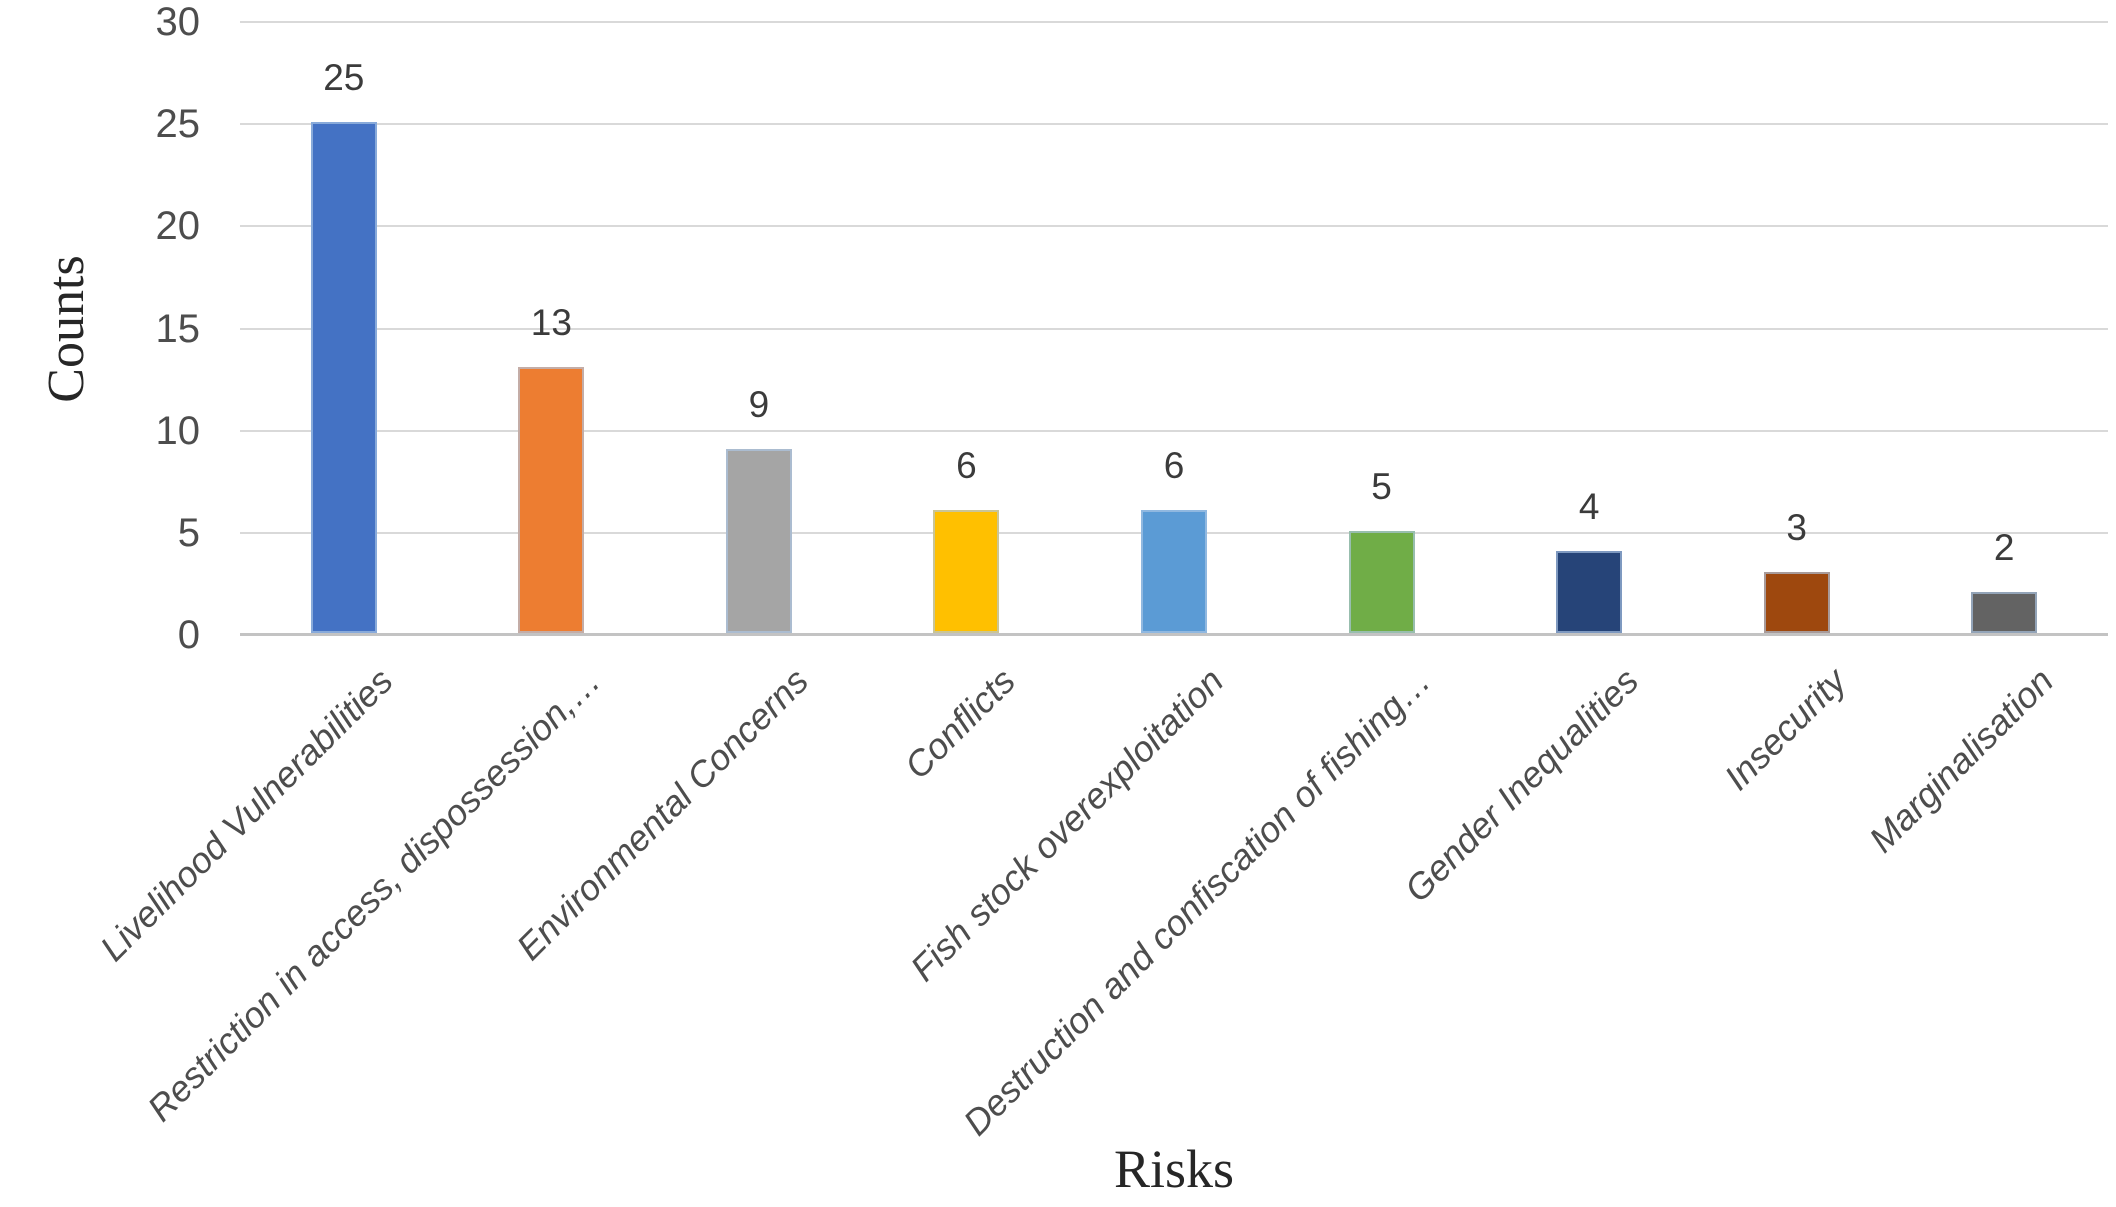 The height and width of the screenshot is (1207, 2116). Describe the element at coordinates (551, 323) in the screenshot. I see `bar-value-label-2: 13` at that location.